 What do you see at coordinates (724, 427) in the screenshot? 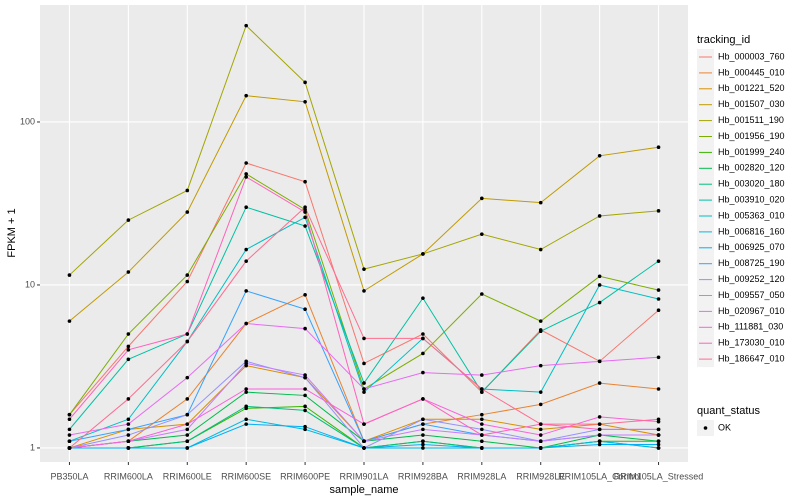
I see `legend-label: OK` at bounding box center [724, 427].